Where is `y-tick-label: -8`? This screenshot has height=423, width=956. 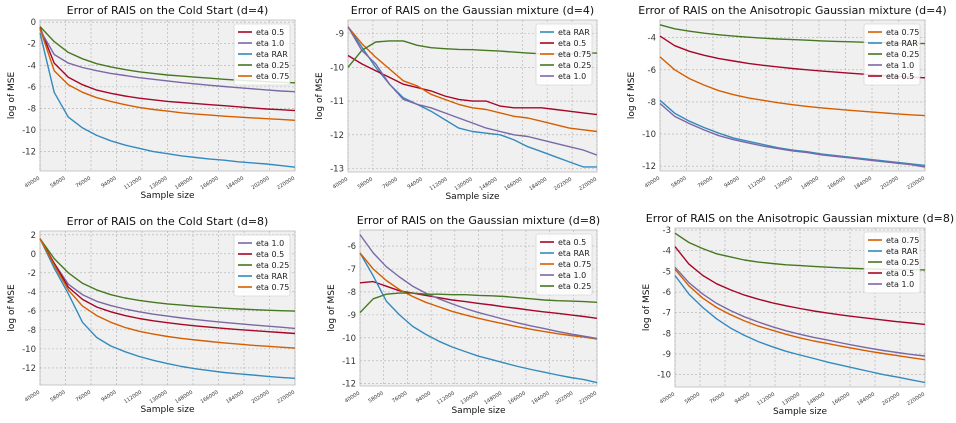
y-tick-label: -8 is located at coordinates (652, 103).